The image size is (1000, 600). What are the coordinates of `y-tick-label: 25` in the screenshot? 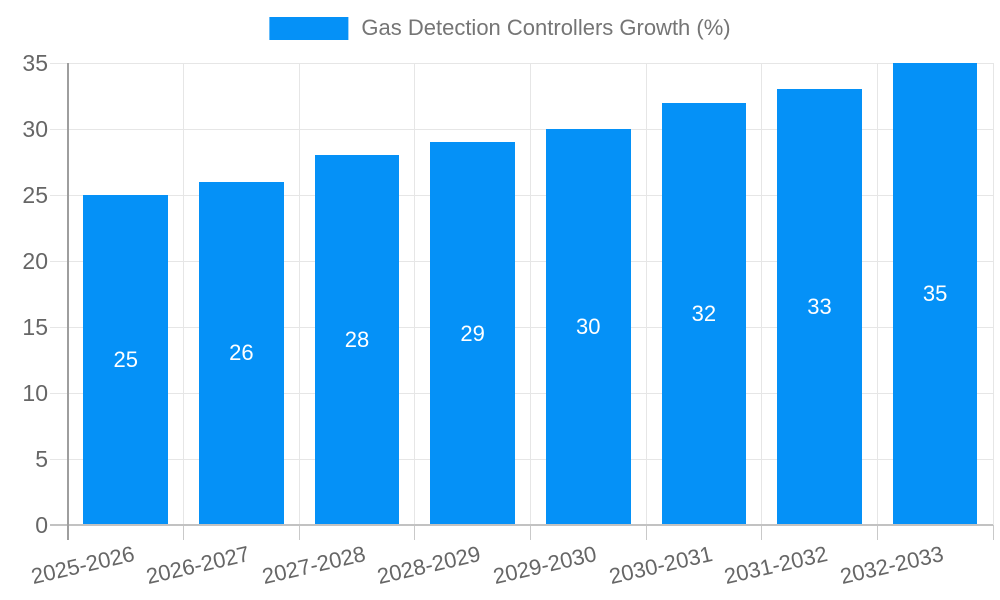 It's located at (35, 195).